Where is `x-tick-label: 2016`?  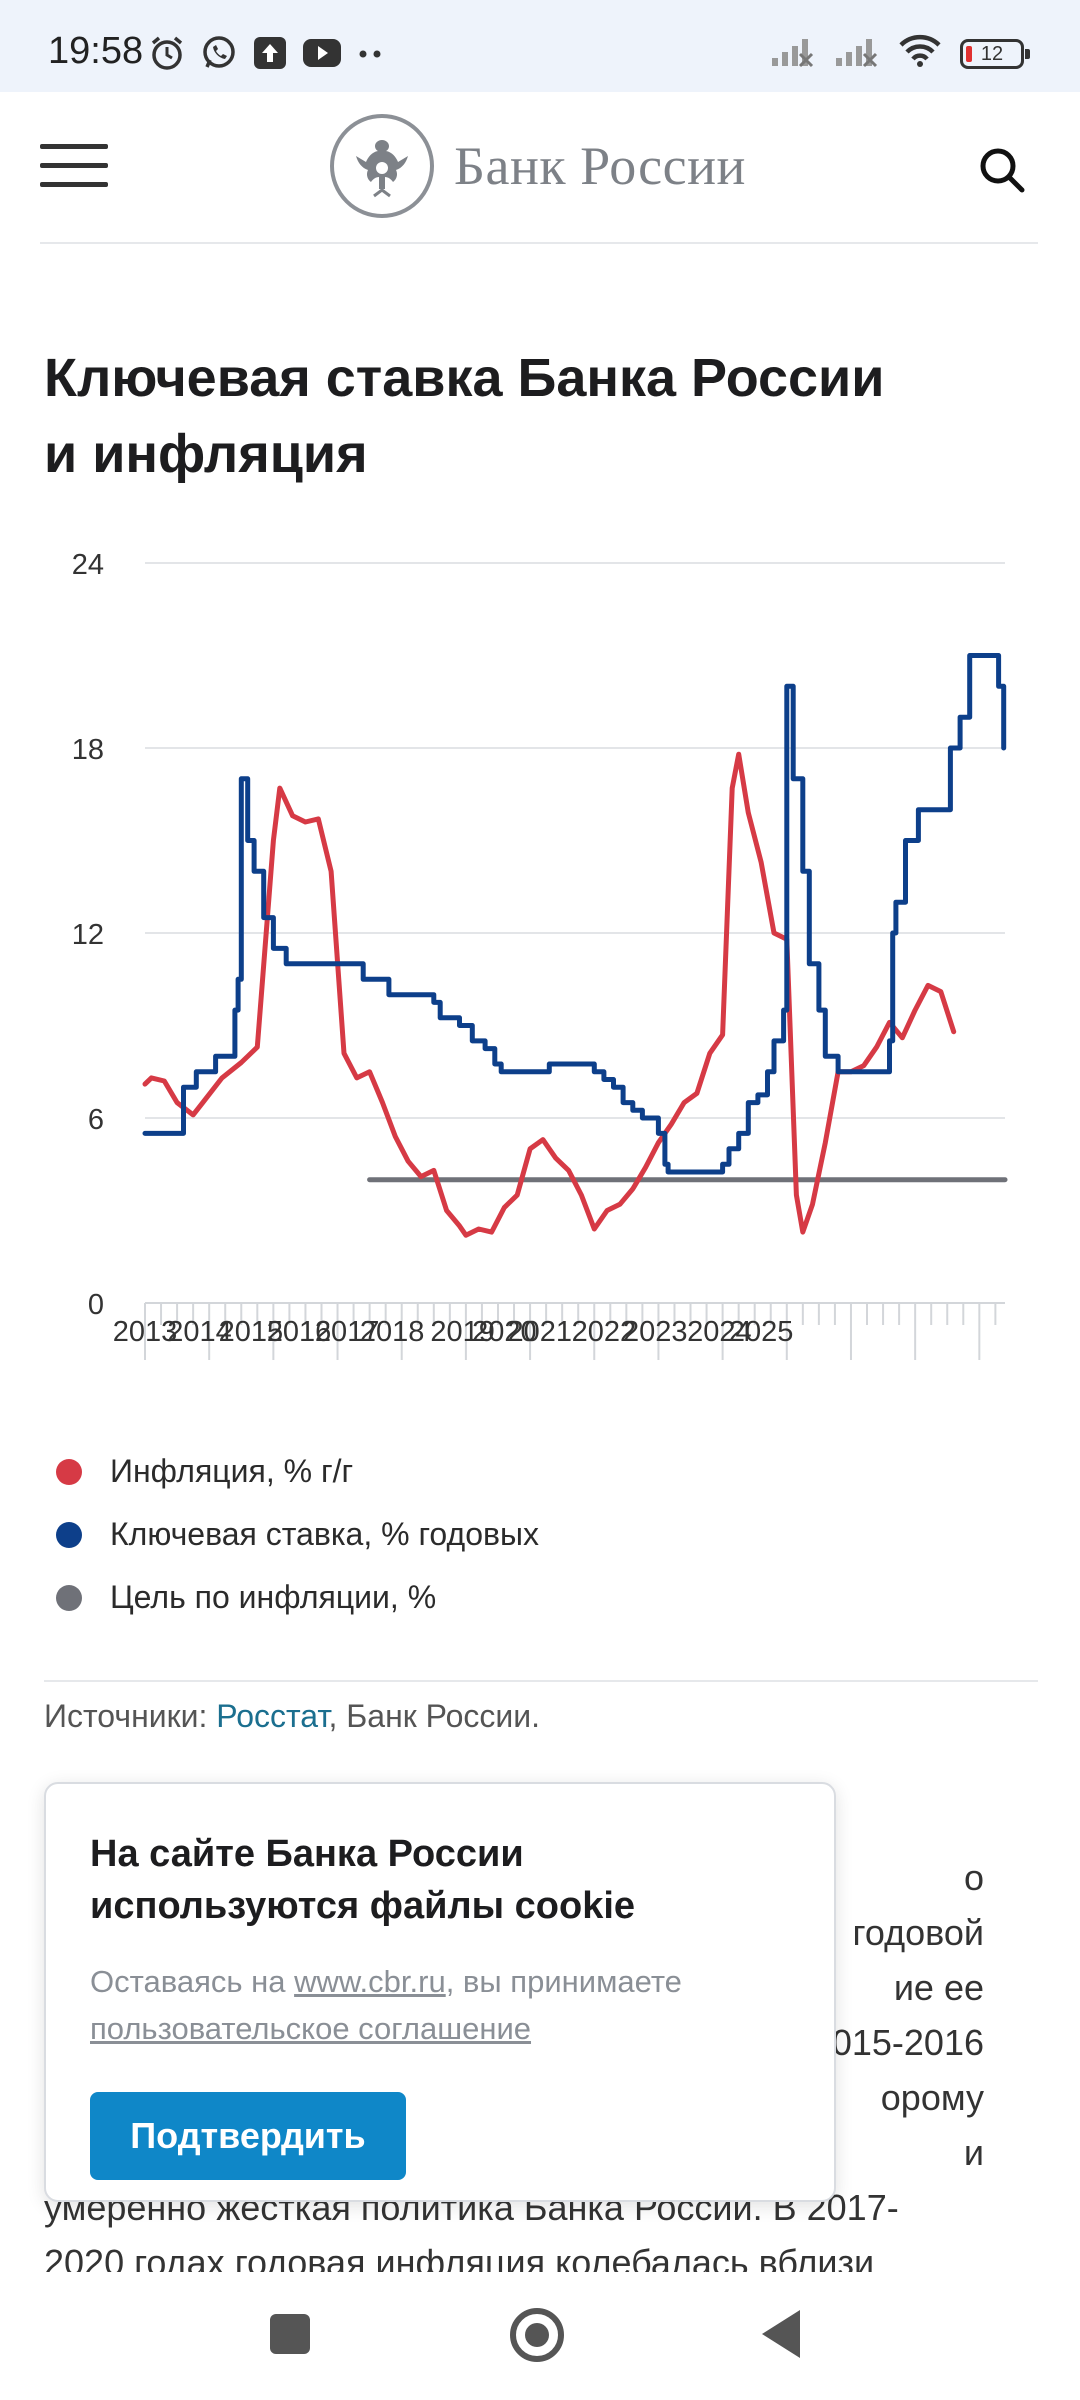 x-tick-label: 2016 is located at coordinates (299, 1332).